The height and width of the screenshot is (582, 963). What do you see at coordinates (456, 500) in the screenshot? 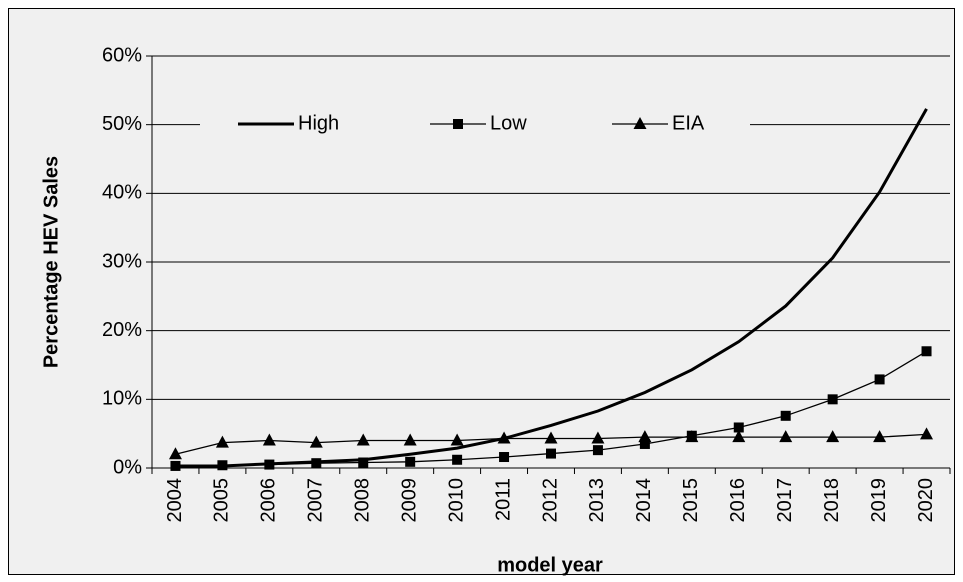
I see `x-tick-label: 2010` at bounding box center [456, 500].